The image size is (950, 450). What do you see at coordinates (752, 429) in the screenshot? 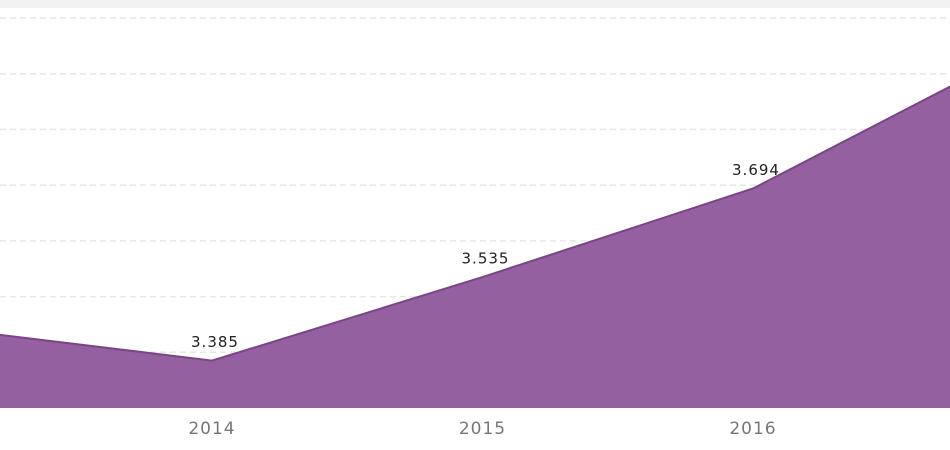
I see `x-tick-label: 2016` at bounding box center [752, 429].